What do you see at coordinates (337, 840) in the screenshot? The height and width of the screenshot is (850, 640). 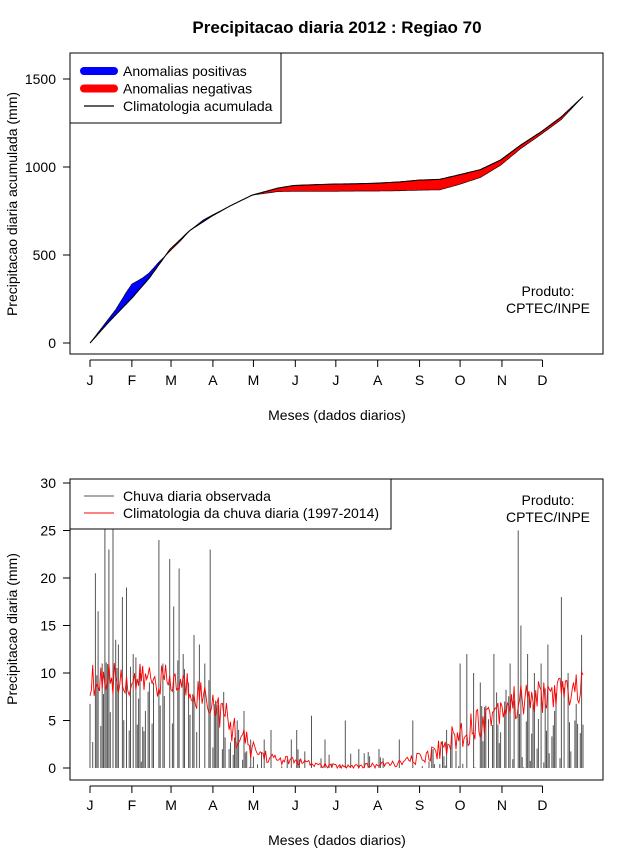 I see `bottom-x-axis-title: Meses (dados diarios)` at bounding box center [337, 840].